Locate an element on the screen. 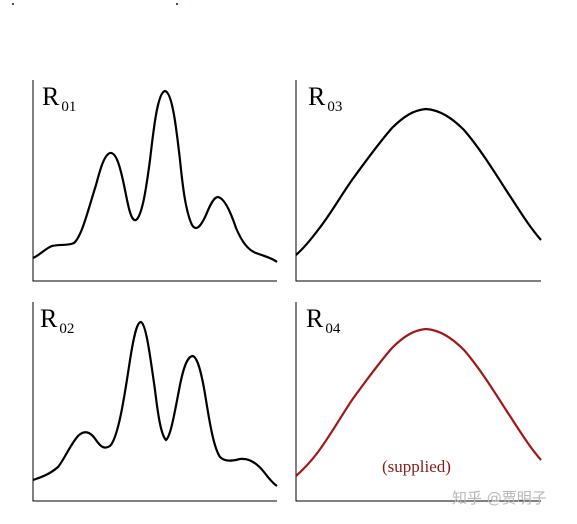 The image size is (577, 524). panel-r04-curve is located at coordinates (418, 402).